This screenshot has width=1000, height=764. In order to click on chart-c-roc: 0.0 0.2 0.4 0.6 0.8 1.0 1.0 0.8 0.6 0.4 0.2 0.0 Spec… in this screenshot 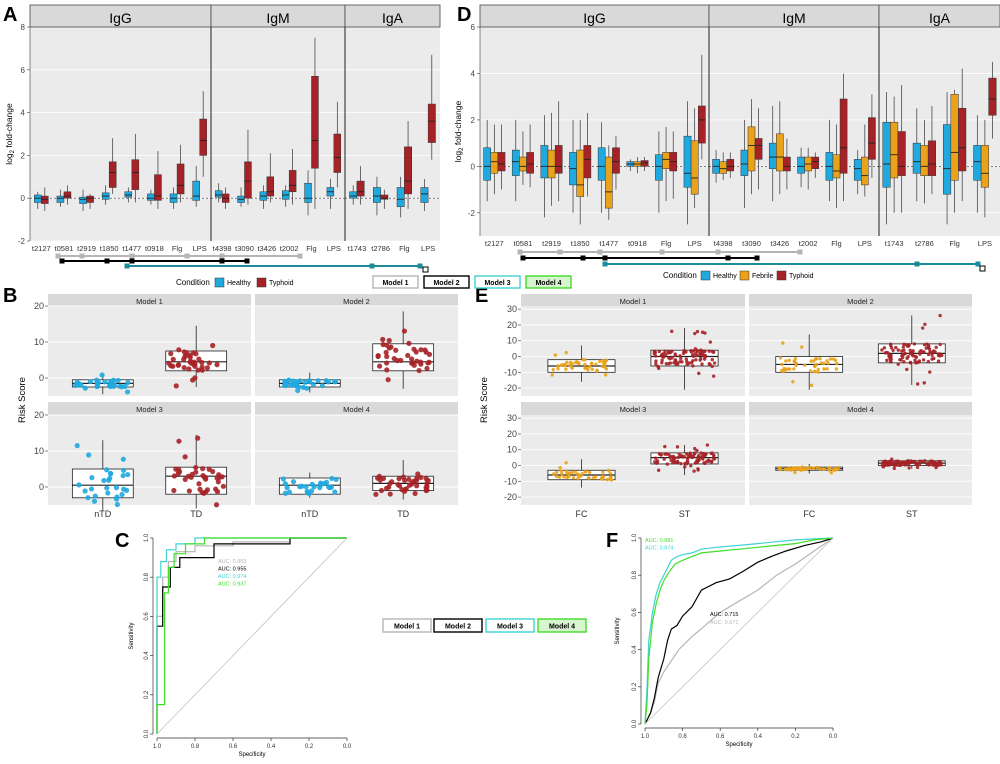, I will do `click(240, 645)`.